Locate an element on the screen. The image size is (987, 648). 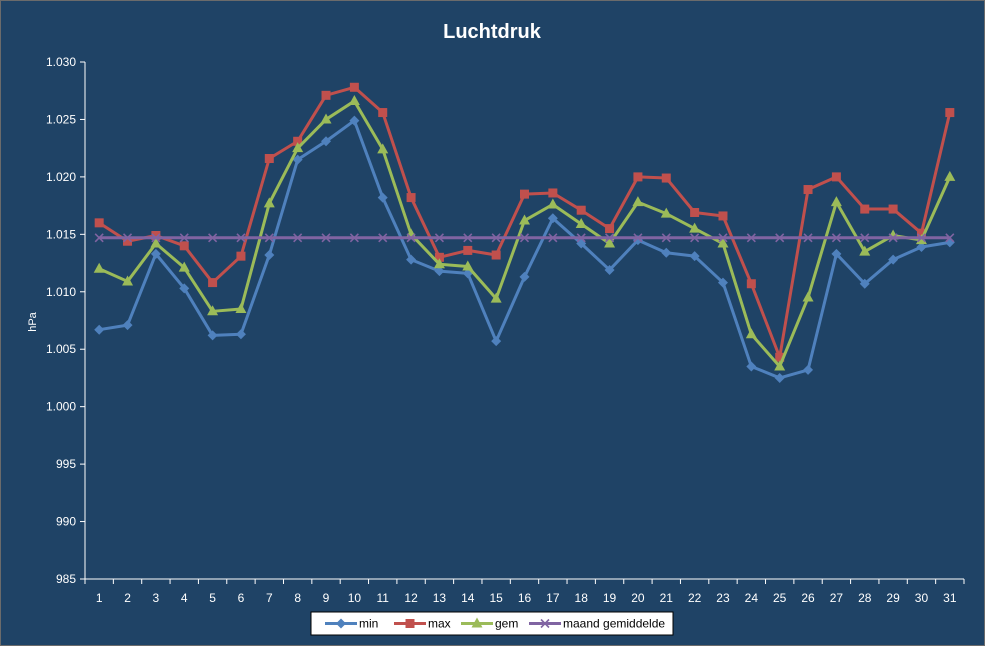
y-tick-label: 1.000 is located at coordinates (61, 407).